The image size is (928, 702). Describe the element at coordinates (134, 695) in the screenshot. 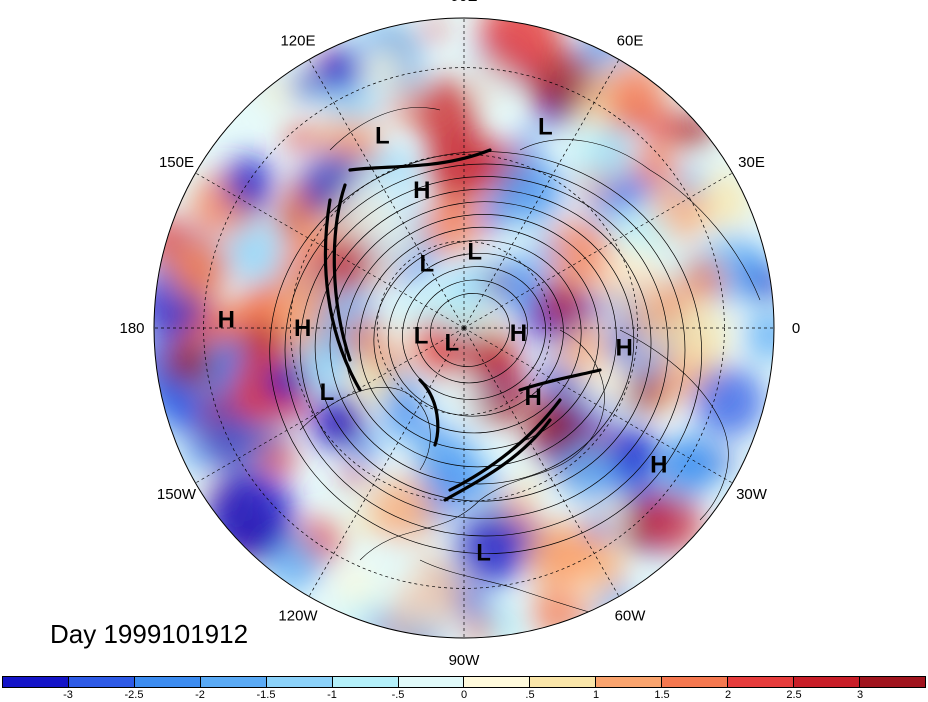

I see `colorbar-tick-label: -2.5` at that location.